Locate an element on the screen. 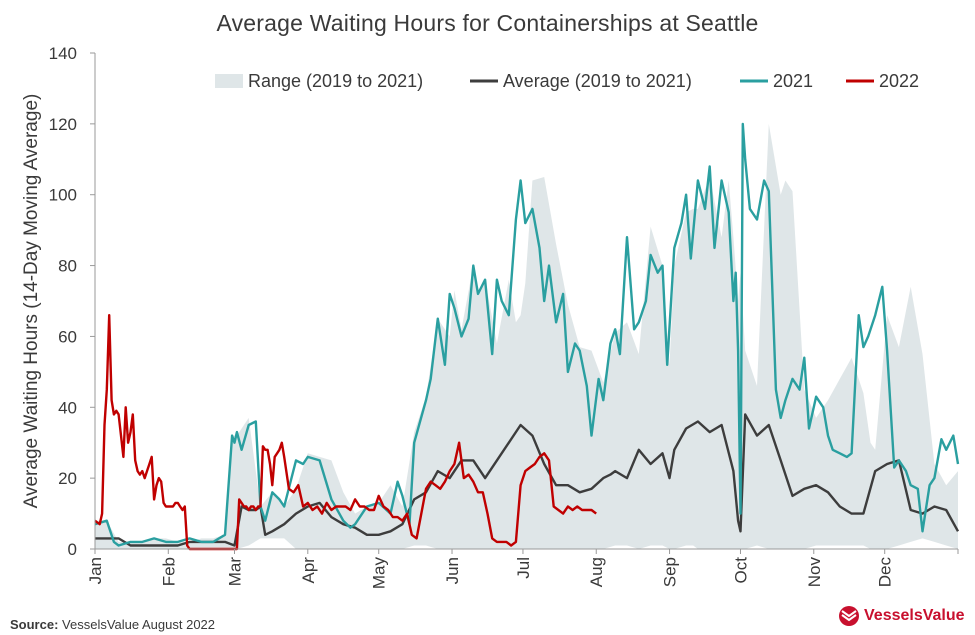 The image size is (975, 635). legend-label: 2021 is located at coordinates (793, 81).